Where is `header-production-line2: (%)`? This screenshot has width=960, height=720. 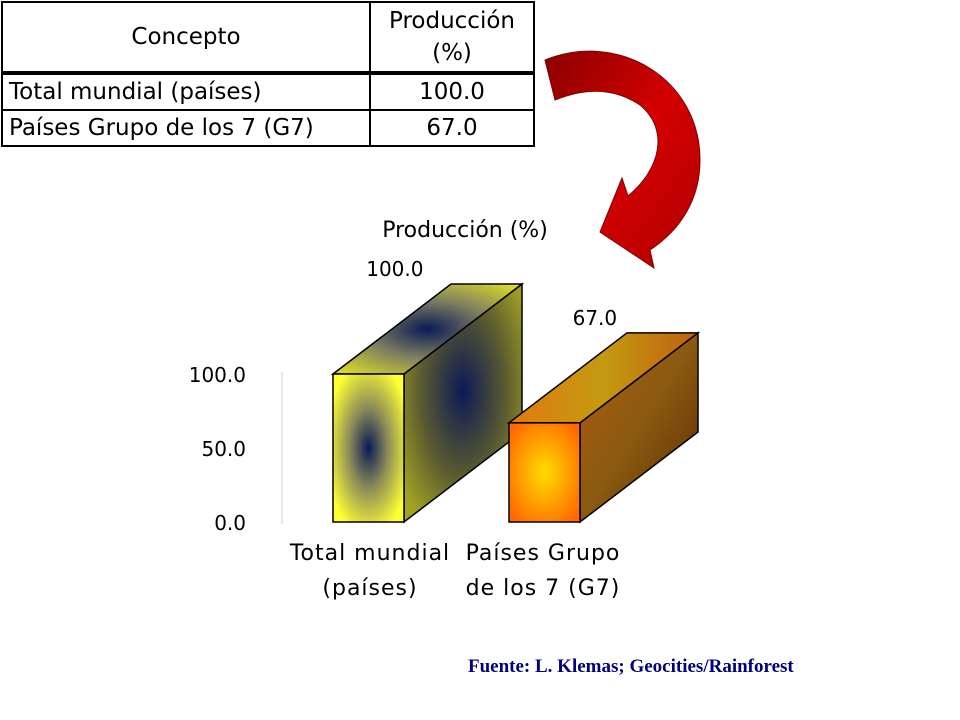
header-production-line2: (%) is located at coordinates (452, 53).